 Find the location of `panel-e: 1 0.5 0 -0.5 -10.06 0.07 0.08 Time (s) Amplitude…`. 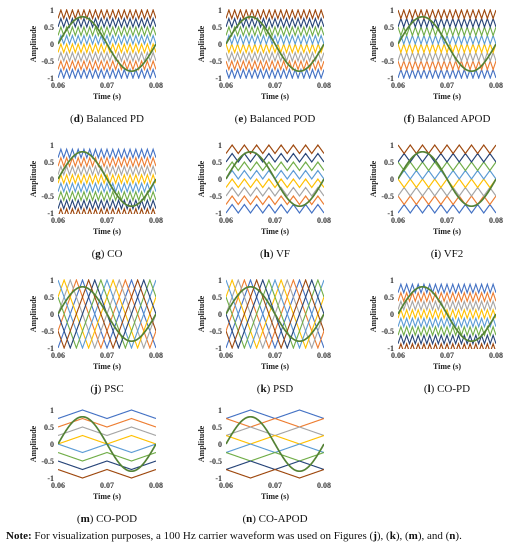

panel-e: 1 0.5 0 -0.5 -10.06 0.07 0.08 Time (s) Amplitude… is located at coordinates (264, 65).